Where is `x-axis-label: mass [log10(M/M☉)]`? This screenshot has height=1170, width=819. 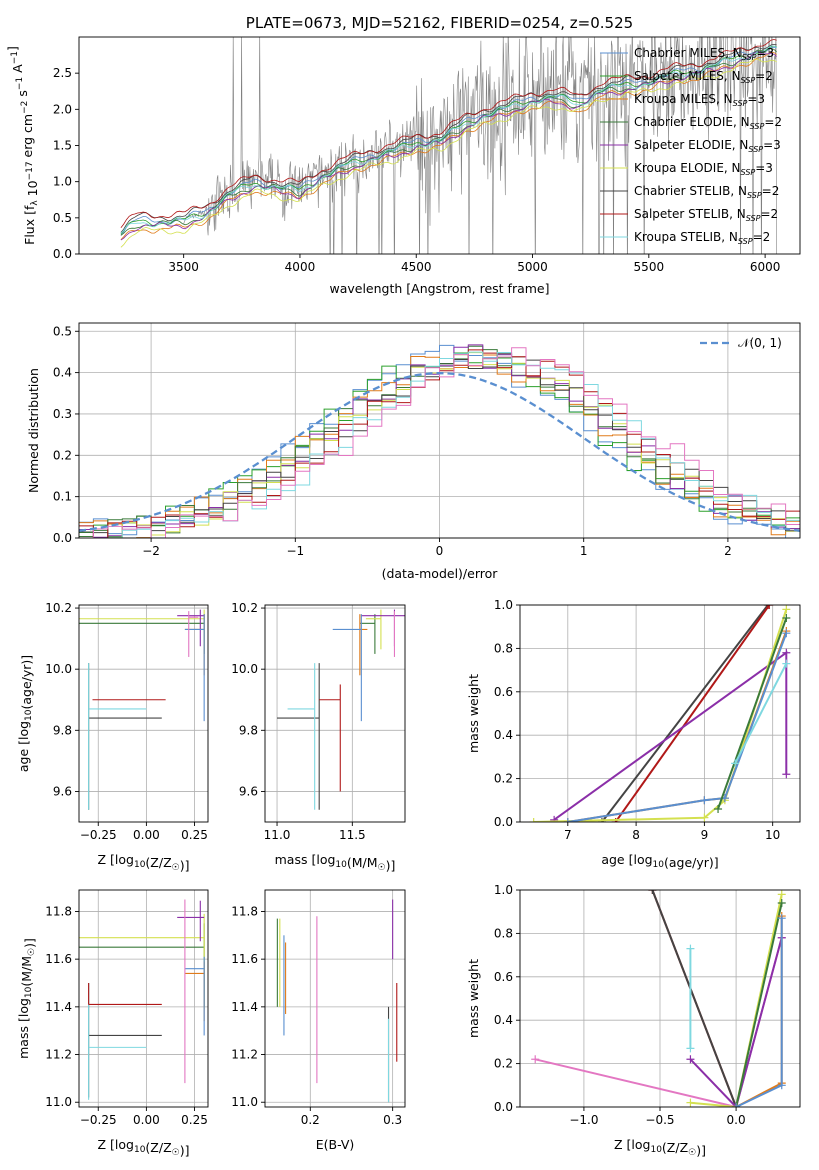
x-axis-label: mass [log10(M/M☉)] is located at coordinates (335, 862).